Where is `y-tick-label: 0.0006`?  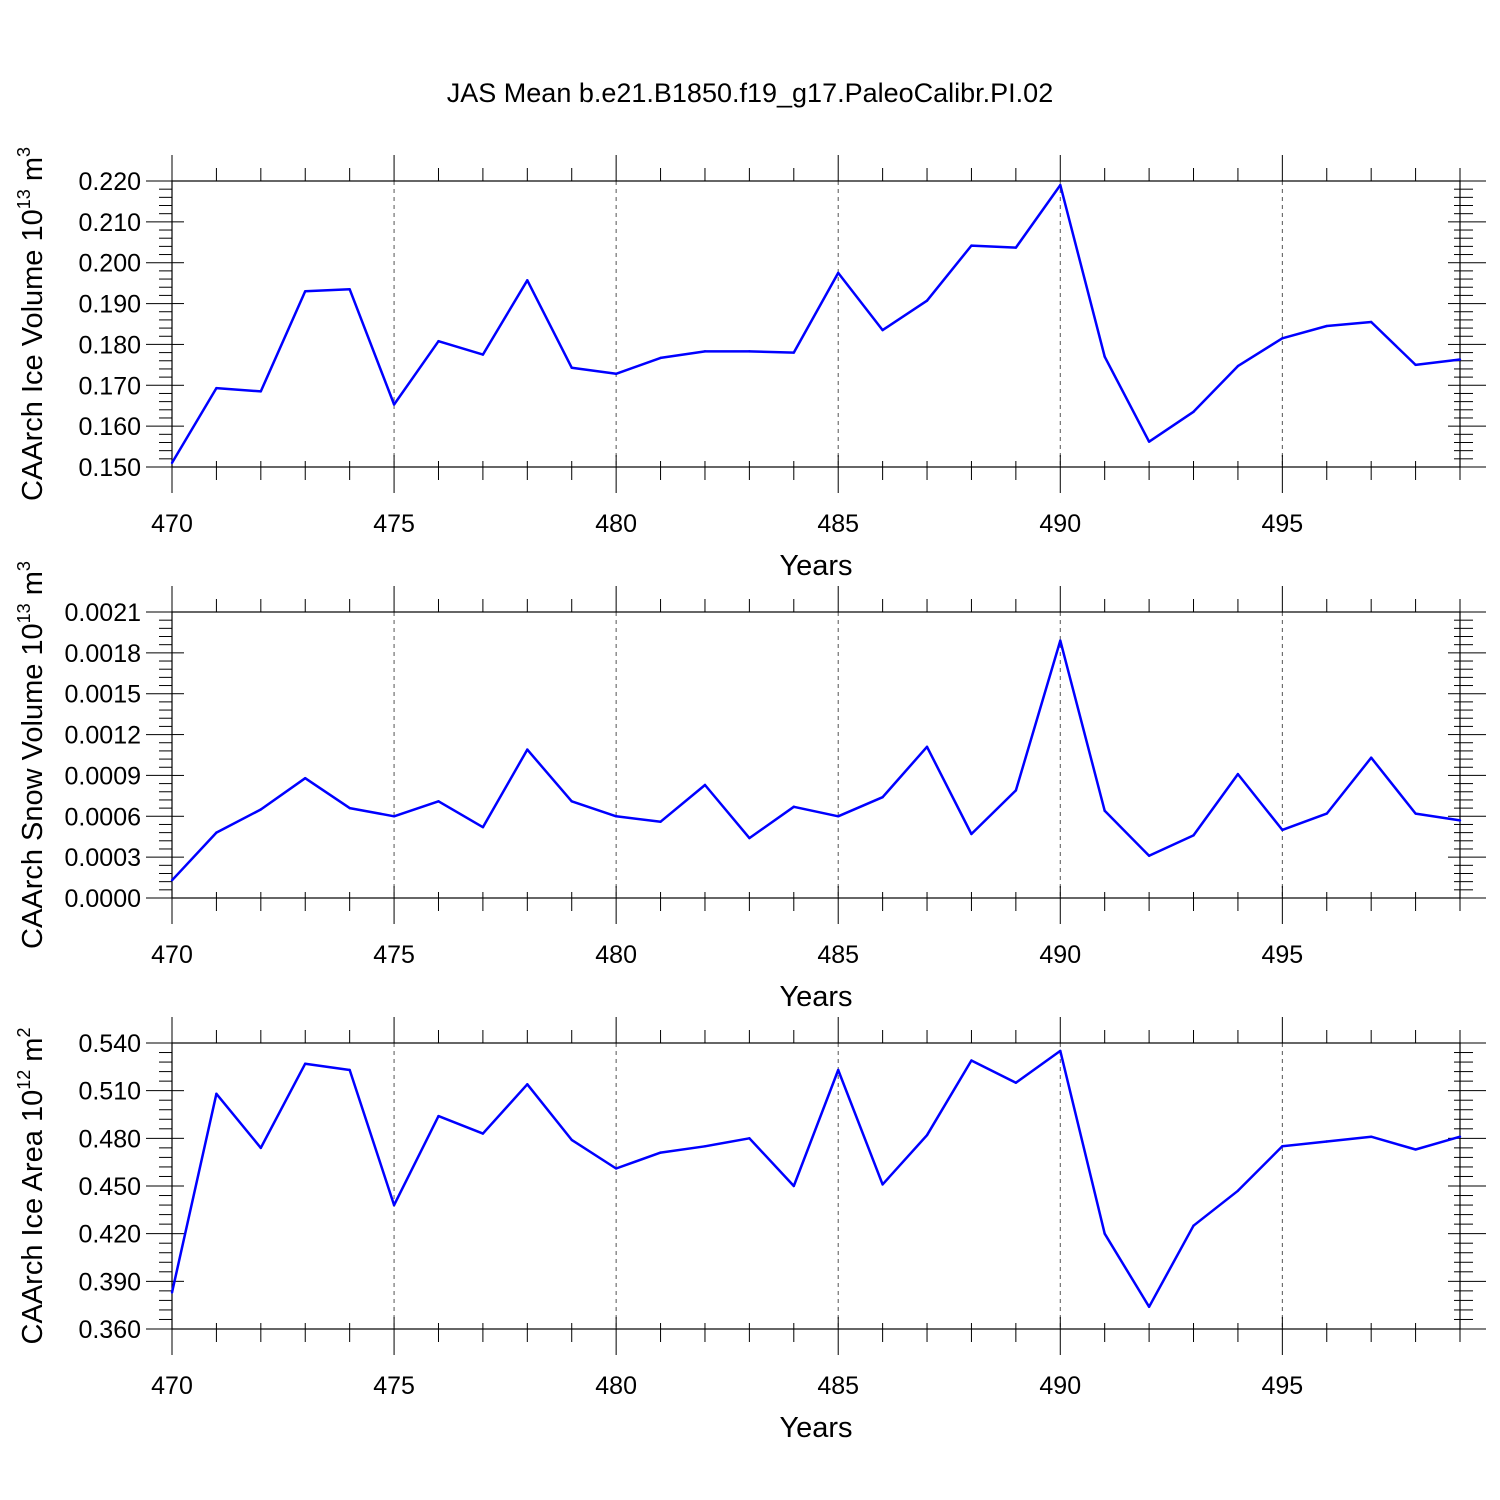 y-tick-label: 0.0006 is located at coordinates (103, 817).